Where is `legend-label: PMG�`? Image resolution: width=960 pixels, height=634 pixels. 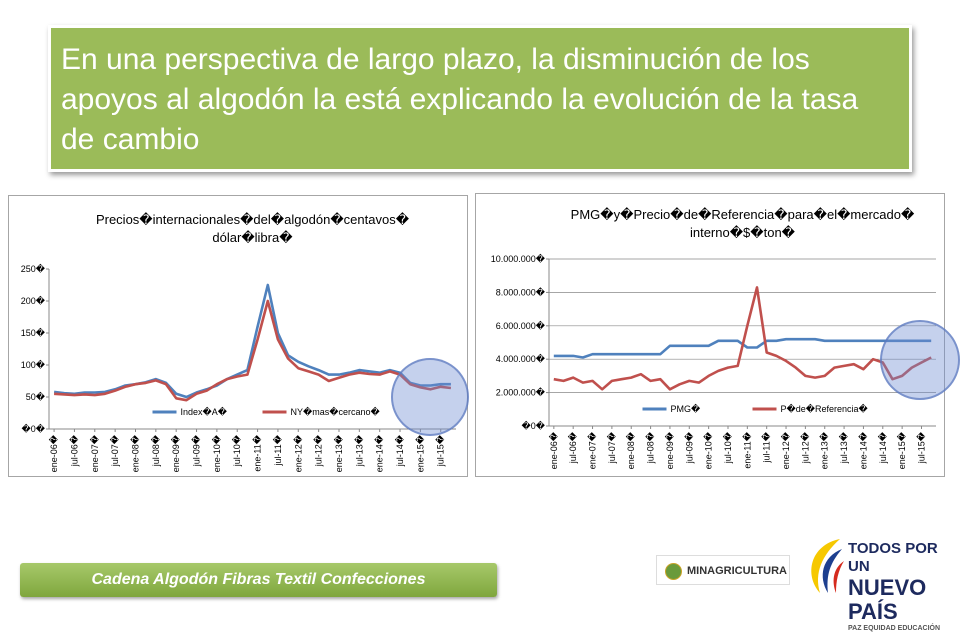 legend-label: PMG� is located at coordinates (686, 408).